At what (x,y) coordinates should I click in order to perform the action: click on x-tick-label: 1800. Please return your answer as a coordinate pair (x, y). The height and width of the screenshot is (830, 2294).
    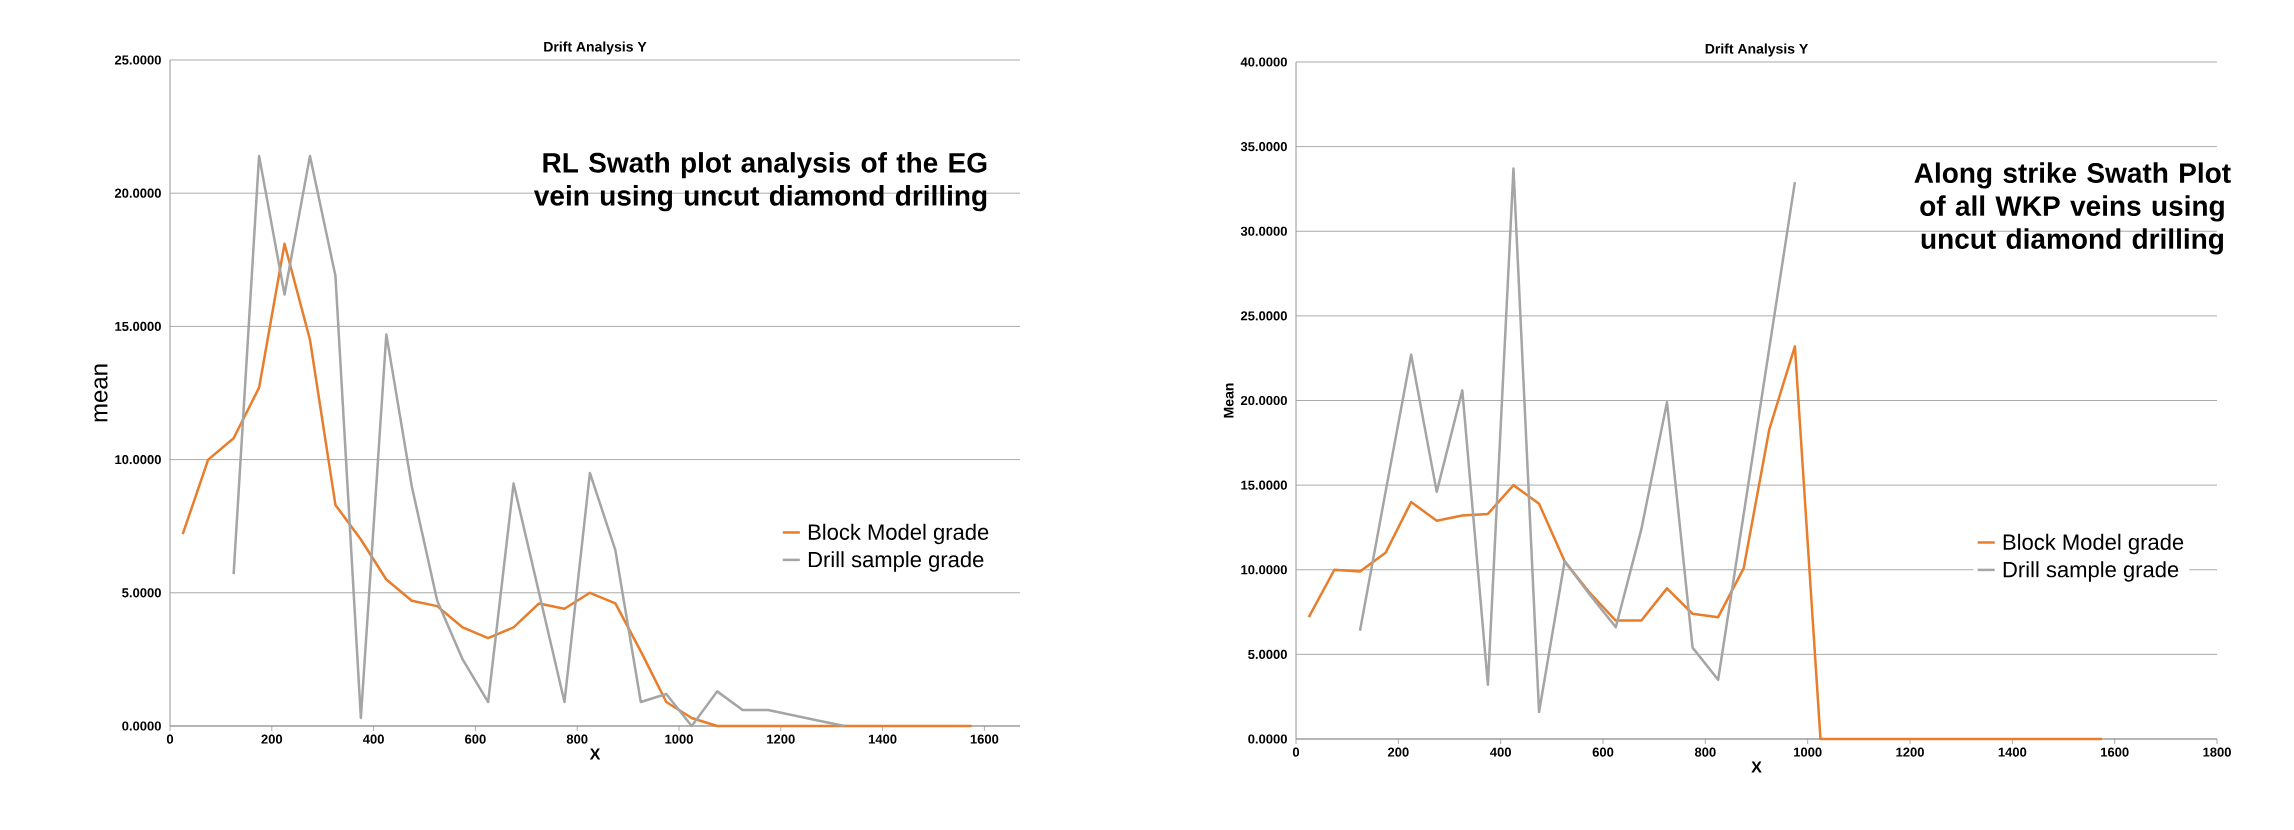
    Looking at the image, I should click on (2217, 752).